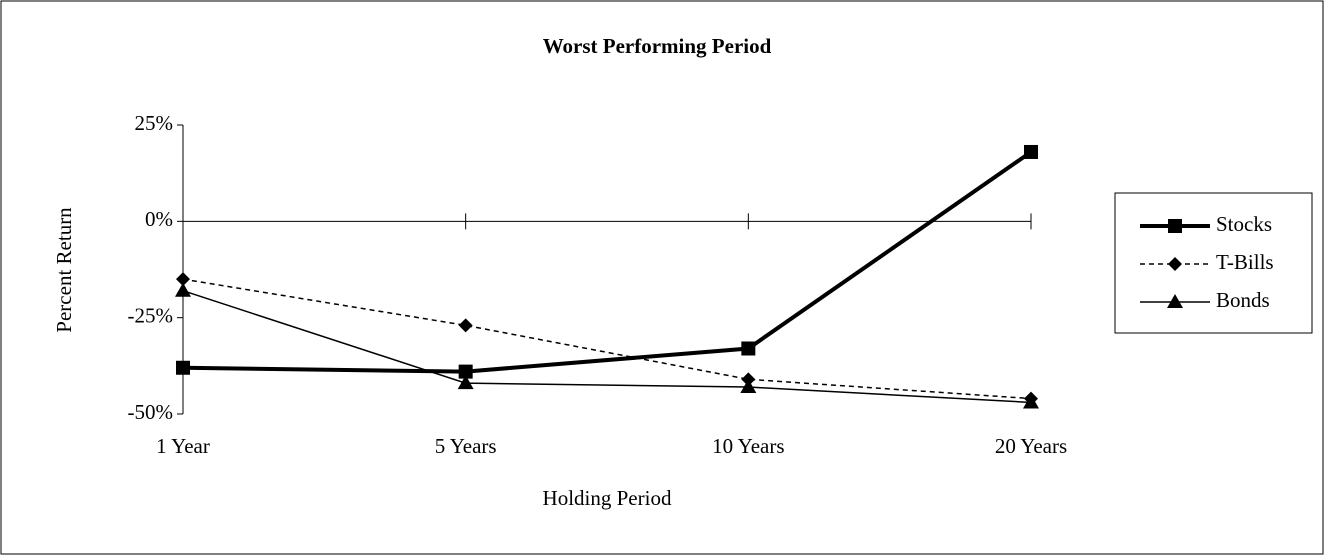  What do you see at coordinates (607, 498) in the screenshot?
I see `x-axis-label: Holding Period` at bounding box center [607, 498].